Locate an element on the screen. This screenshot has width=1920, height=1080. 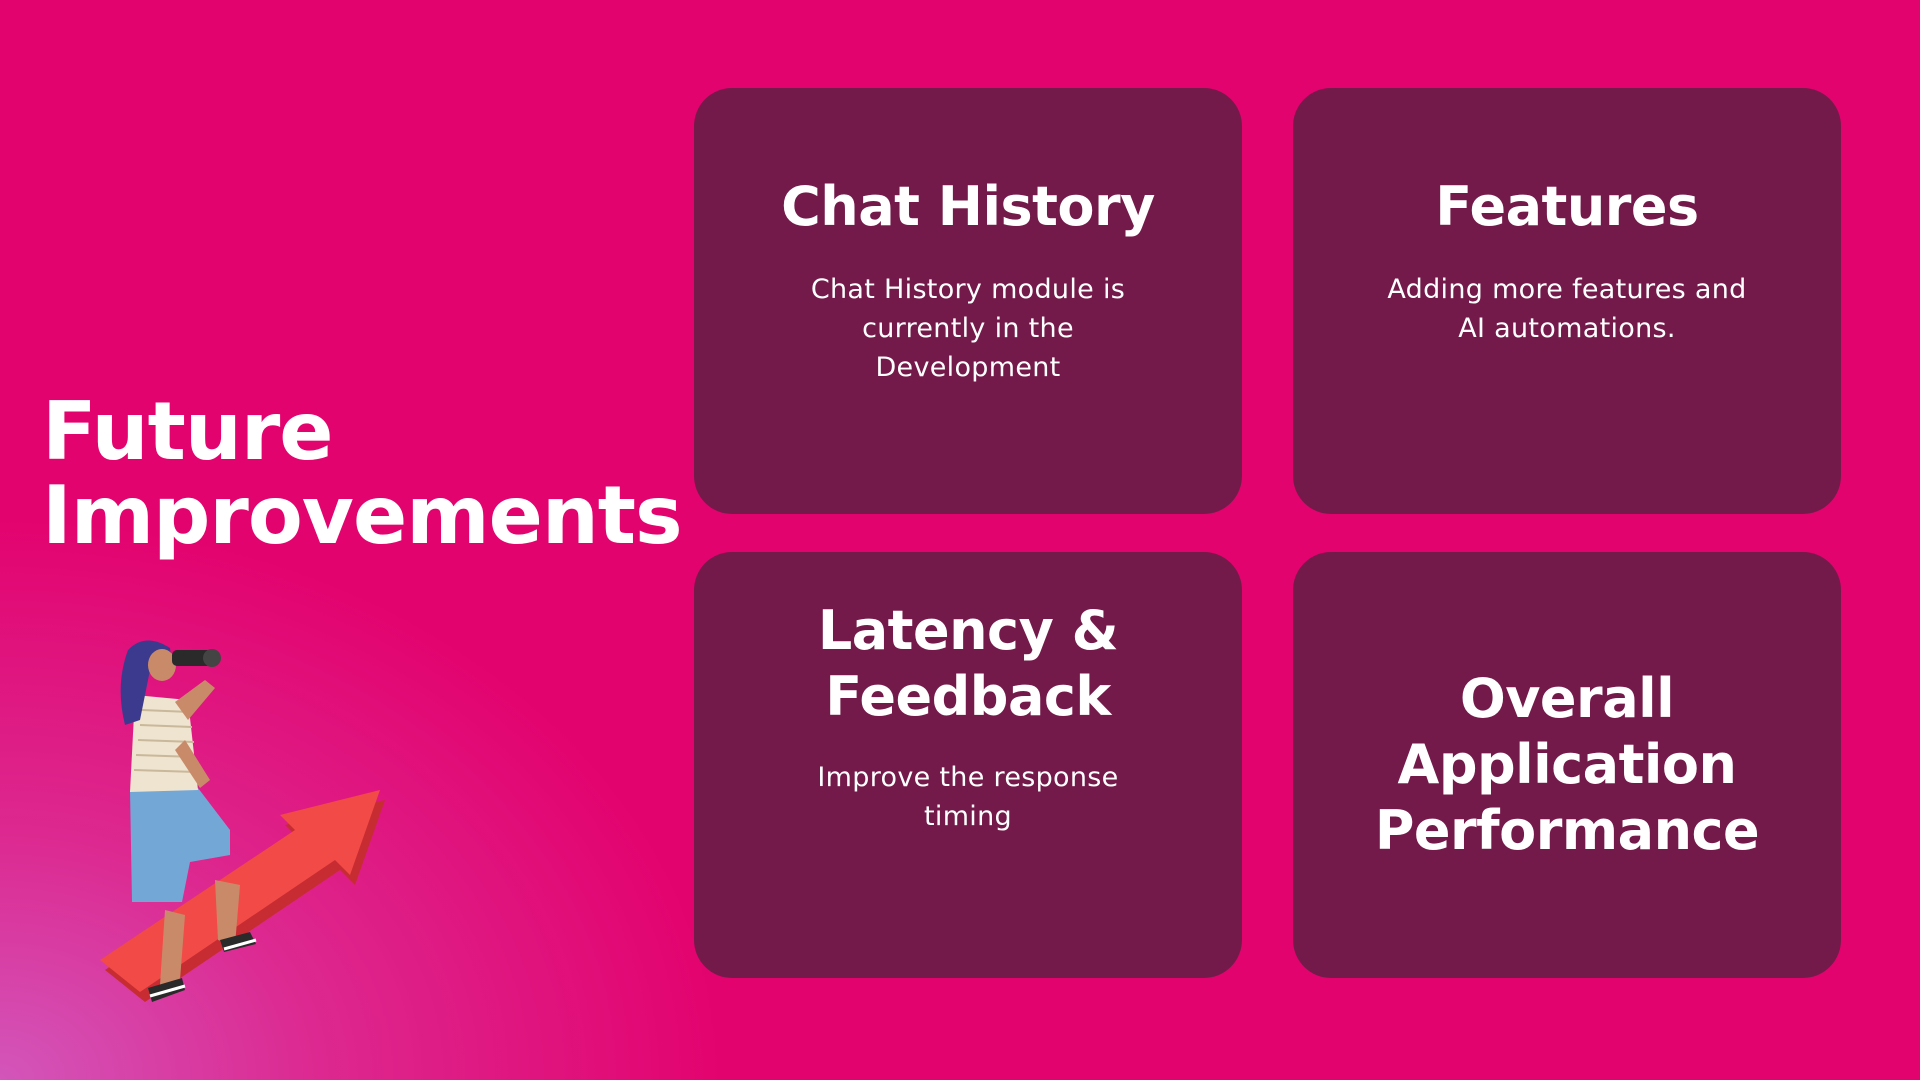
card-overall-performance: Overall Application Performance is located at coordinates (1567, 765).